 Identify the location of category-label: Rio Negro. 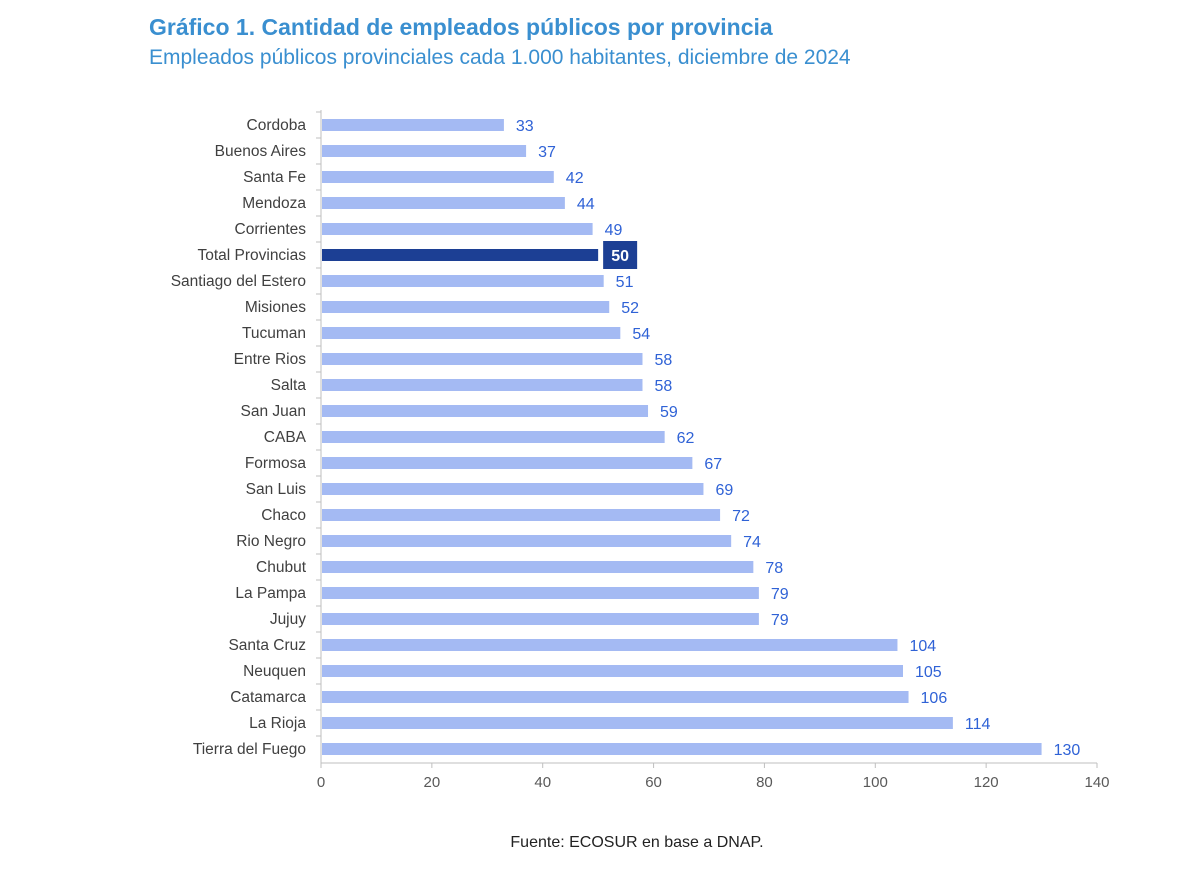
(271, 541).